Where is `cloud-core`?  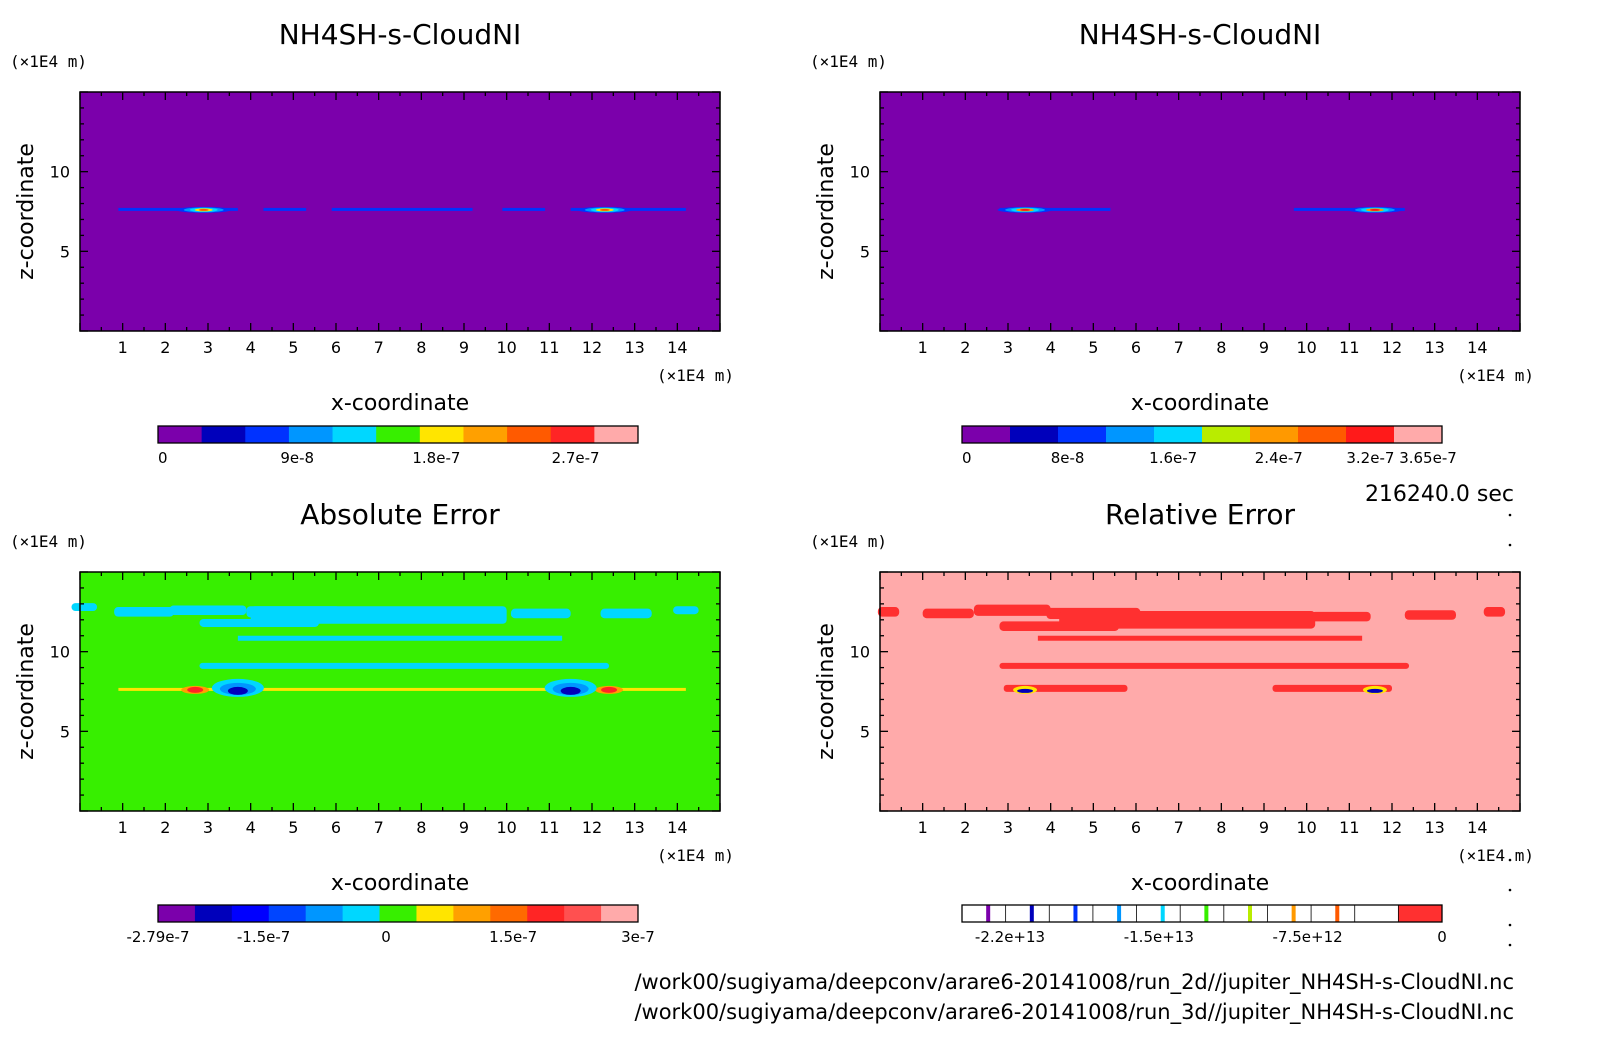 cloud-core is located at coordinates (203, 209).